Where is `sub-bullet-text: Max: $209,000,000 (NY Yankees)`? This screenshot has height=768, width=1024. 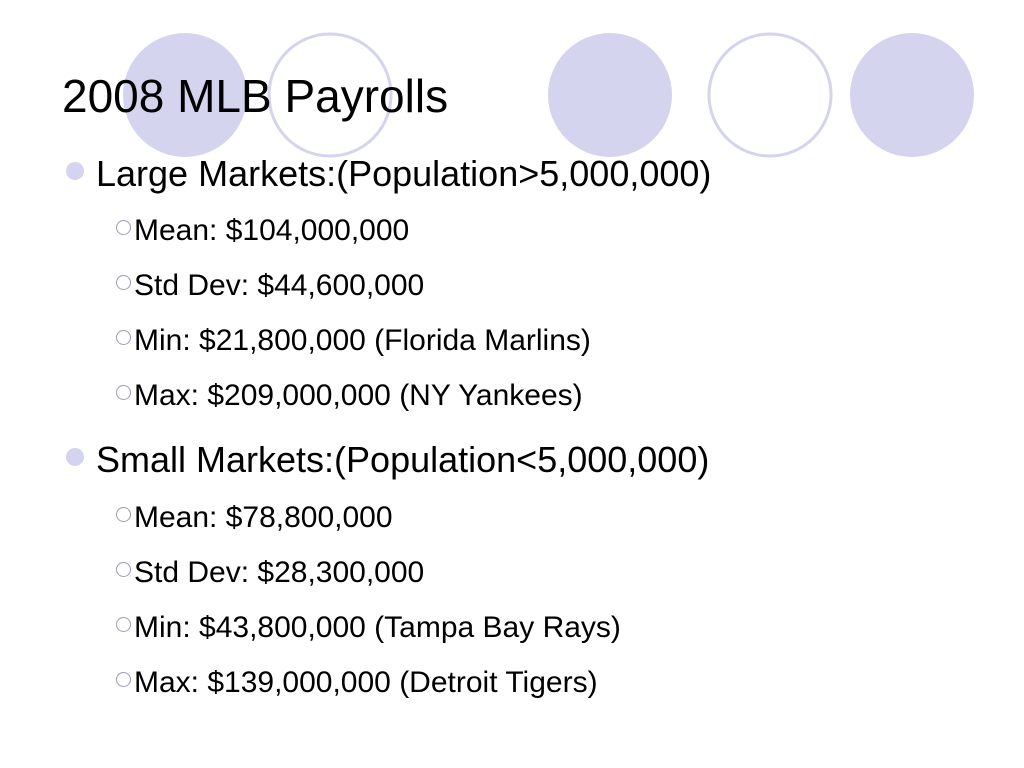
sub-bullet-text: Max: $209,000,000 (NY Yankees) is located at coordinates (358, 395).